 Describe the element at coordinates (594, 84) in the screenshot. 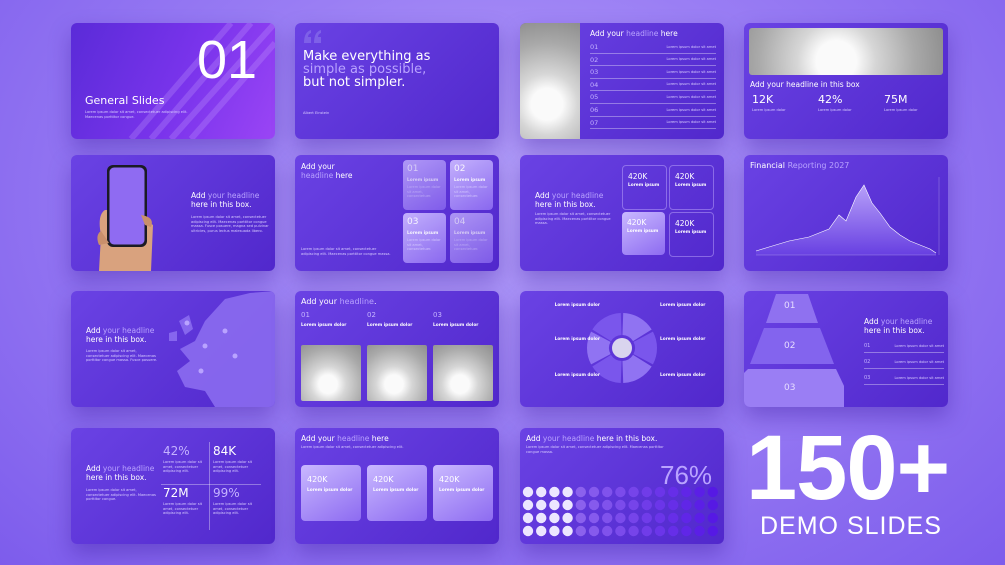

I see `row-number: 04` at that location.